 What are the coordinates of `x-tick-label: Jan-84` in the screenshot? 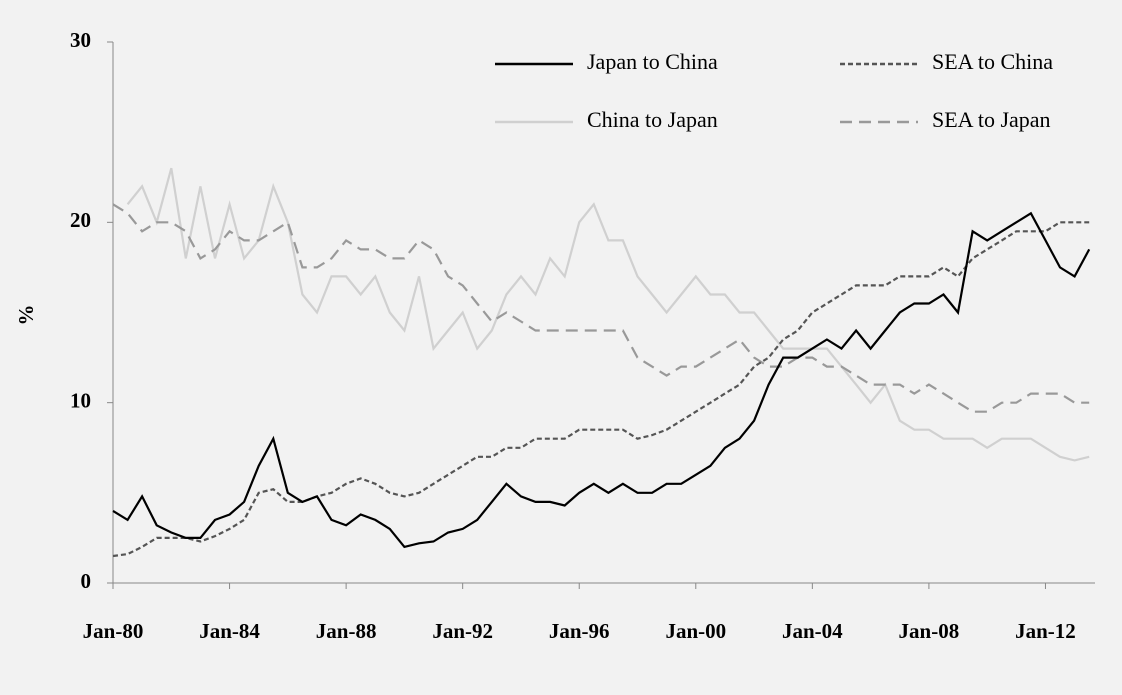 It's located at (229, 631).